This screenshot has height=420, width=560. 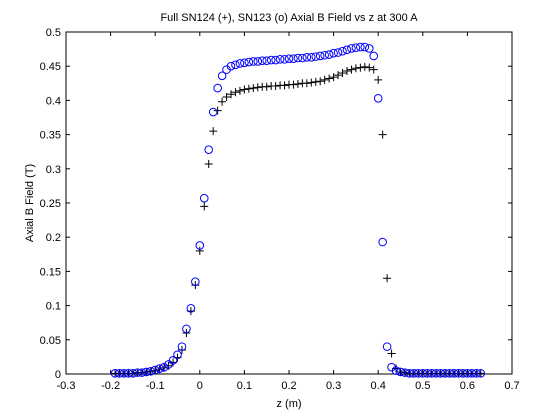 I want to click on x-tick-label: 0.7, so click(x=511, y=386).